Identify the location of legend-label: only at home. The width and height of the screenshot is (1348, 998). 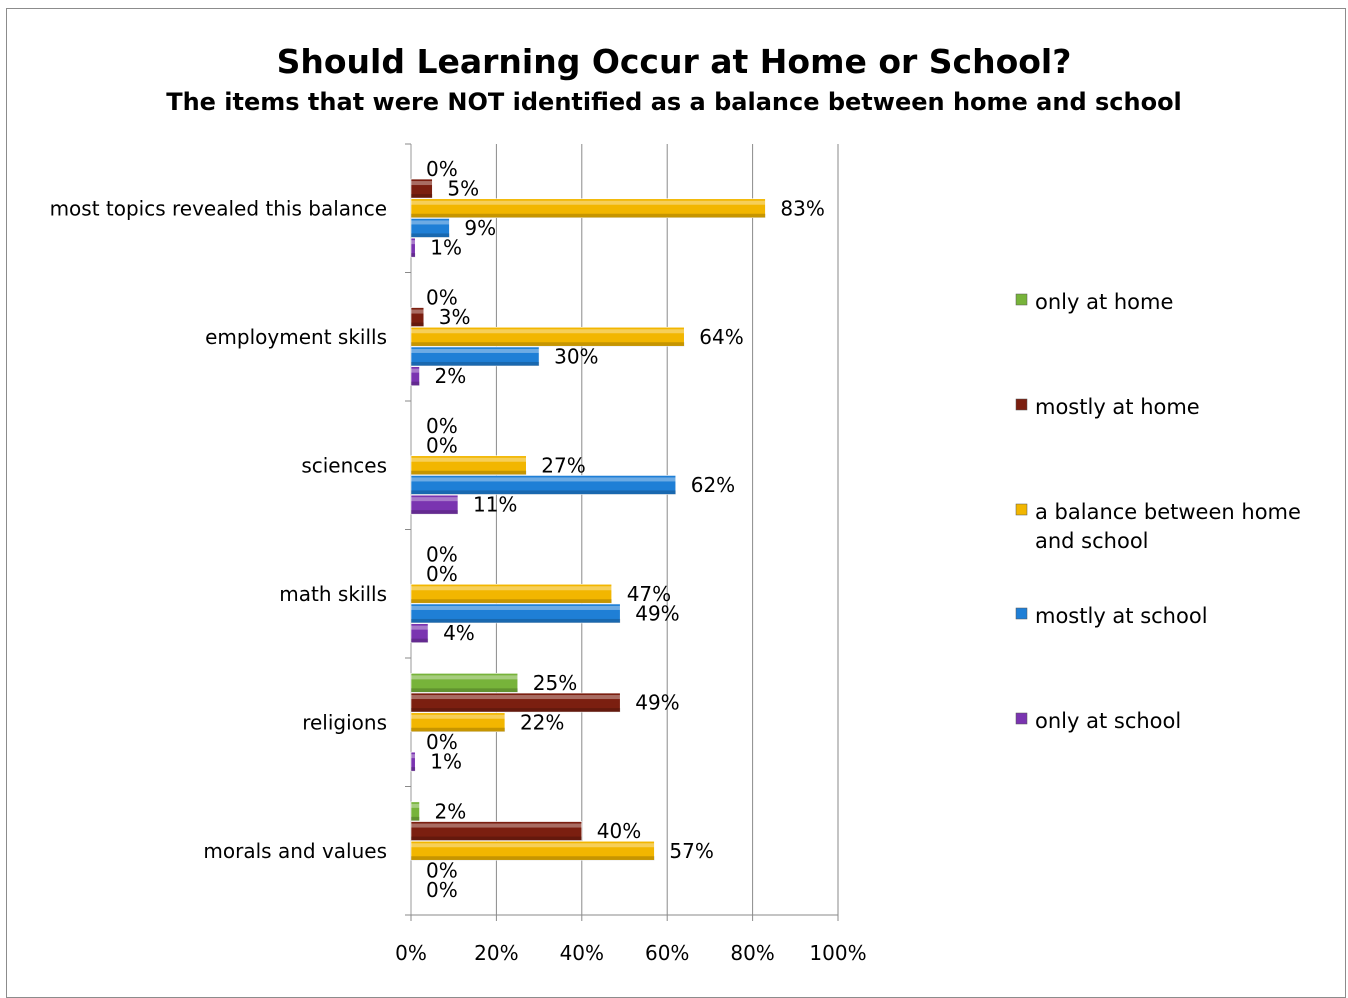
(1104, 302).